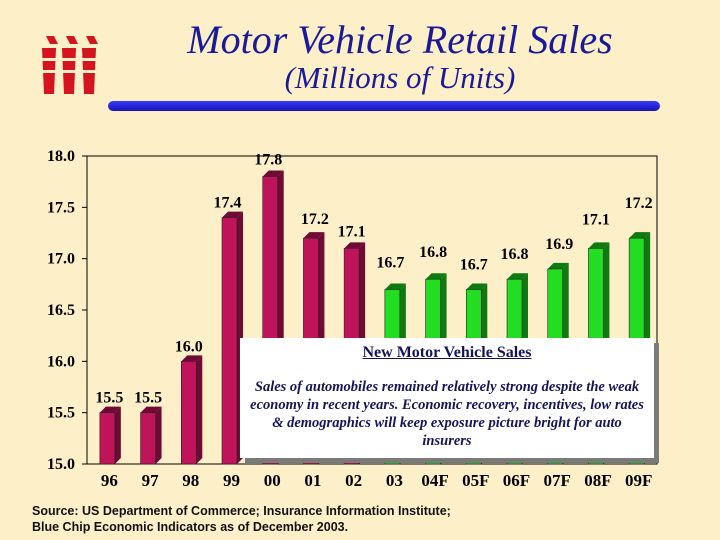  What do you see at coordinates (61, 259) in the screenshot?
I see `y-tick-label: 17.0` at bounding box center [61, 259].